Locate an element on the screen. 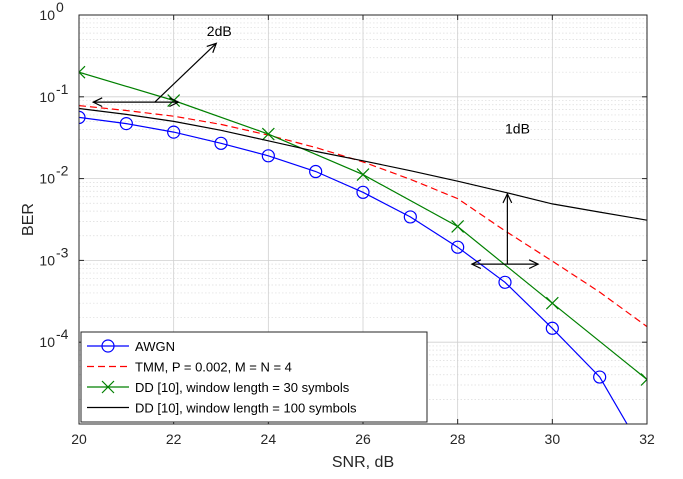 This screenshot has width=683, height=479. y-axis-title: BER is located at coordinates (28, 219).